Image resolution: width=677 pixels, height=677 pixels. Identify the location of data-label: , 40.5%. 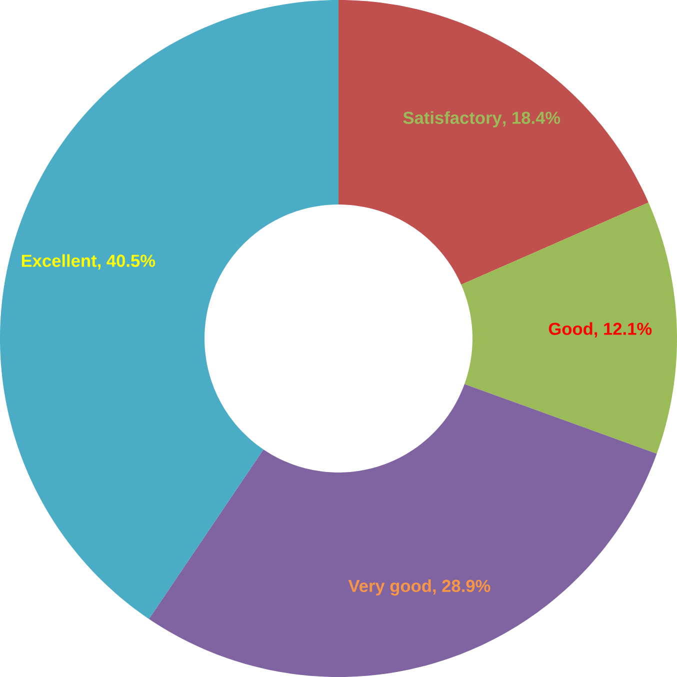
(127, 262).